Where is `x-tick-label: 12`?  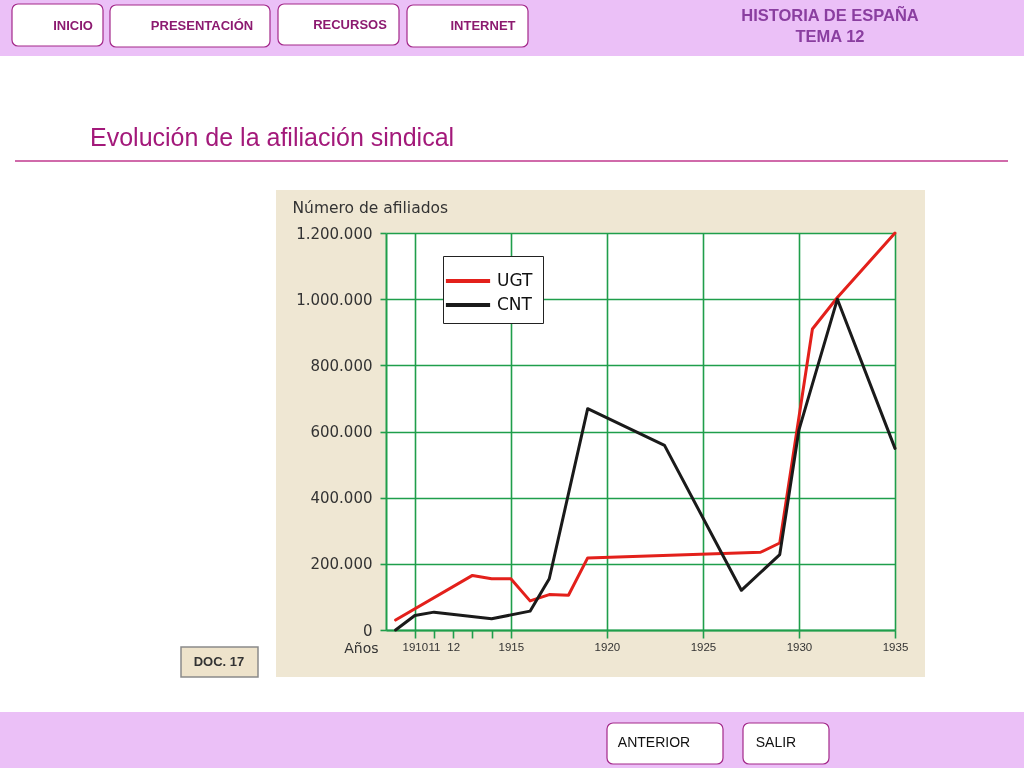
x-tick-label: 12 is located at coordinates (454, 646).